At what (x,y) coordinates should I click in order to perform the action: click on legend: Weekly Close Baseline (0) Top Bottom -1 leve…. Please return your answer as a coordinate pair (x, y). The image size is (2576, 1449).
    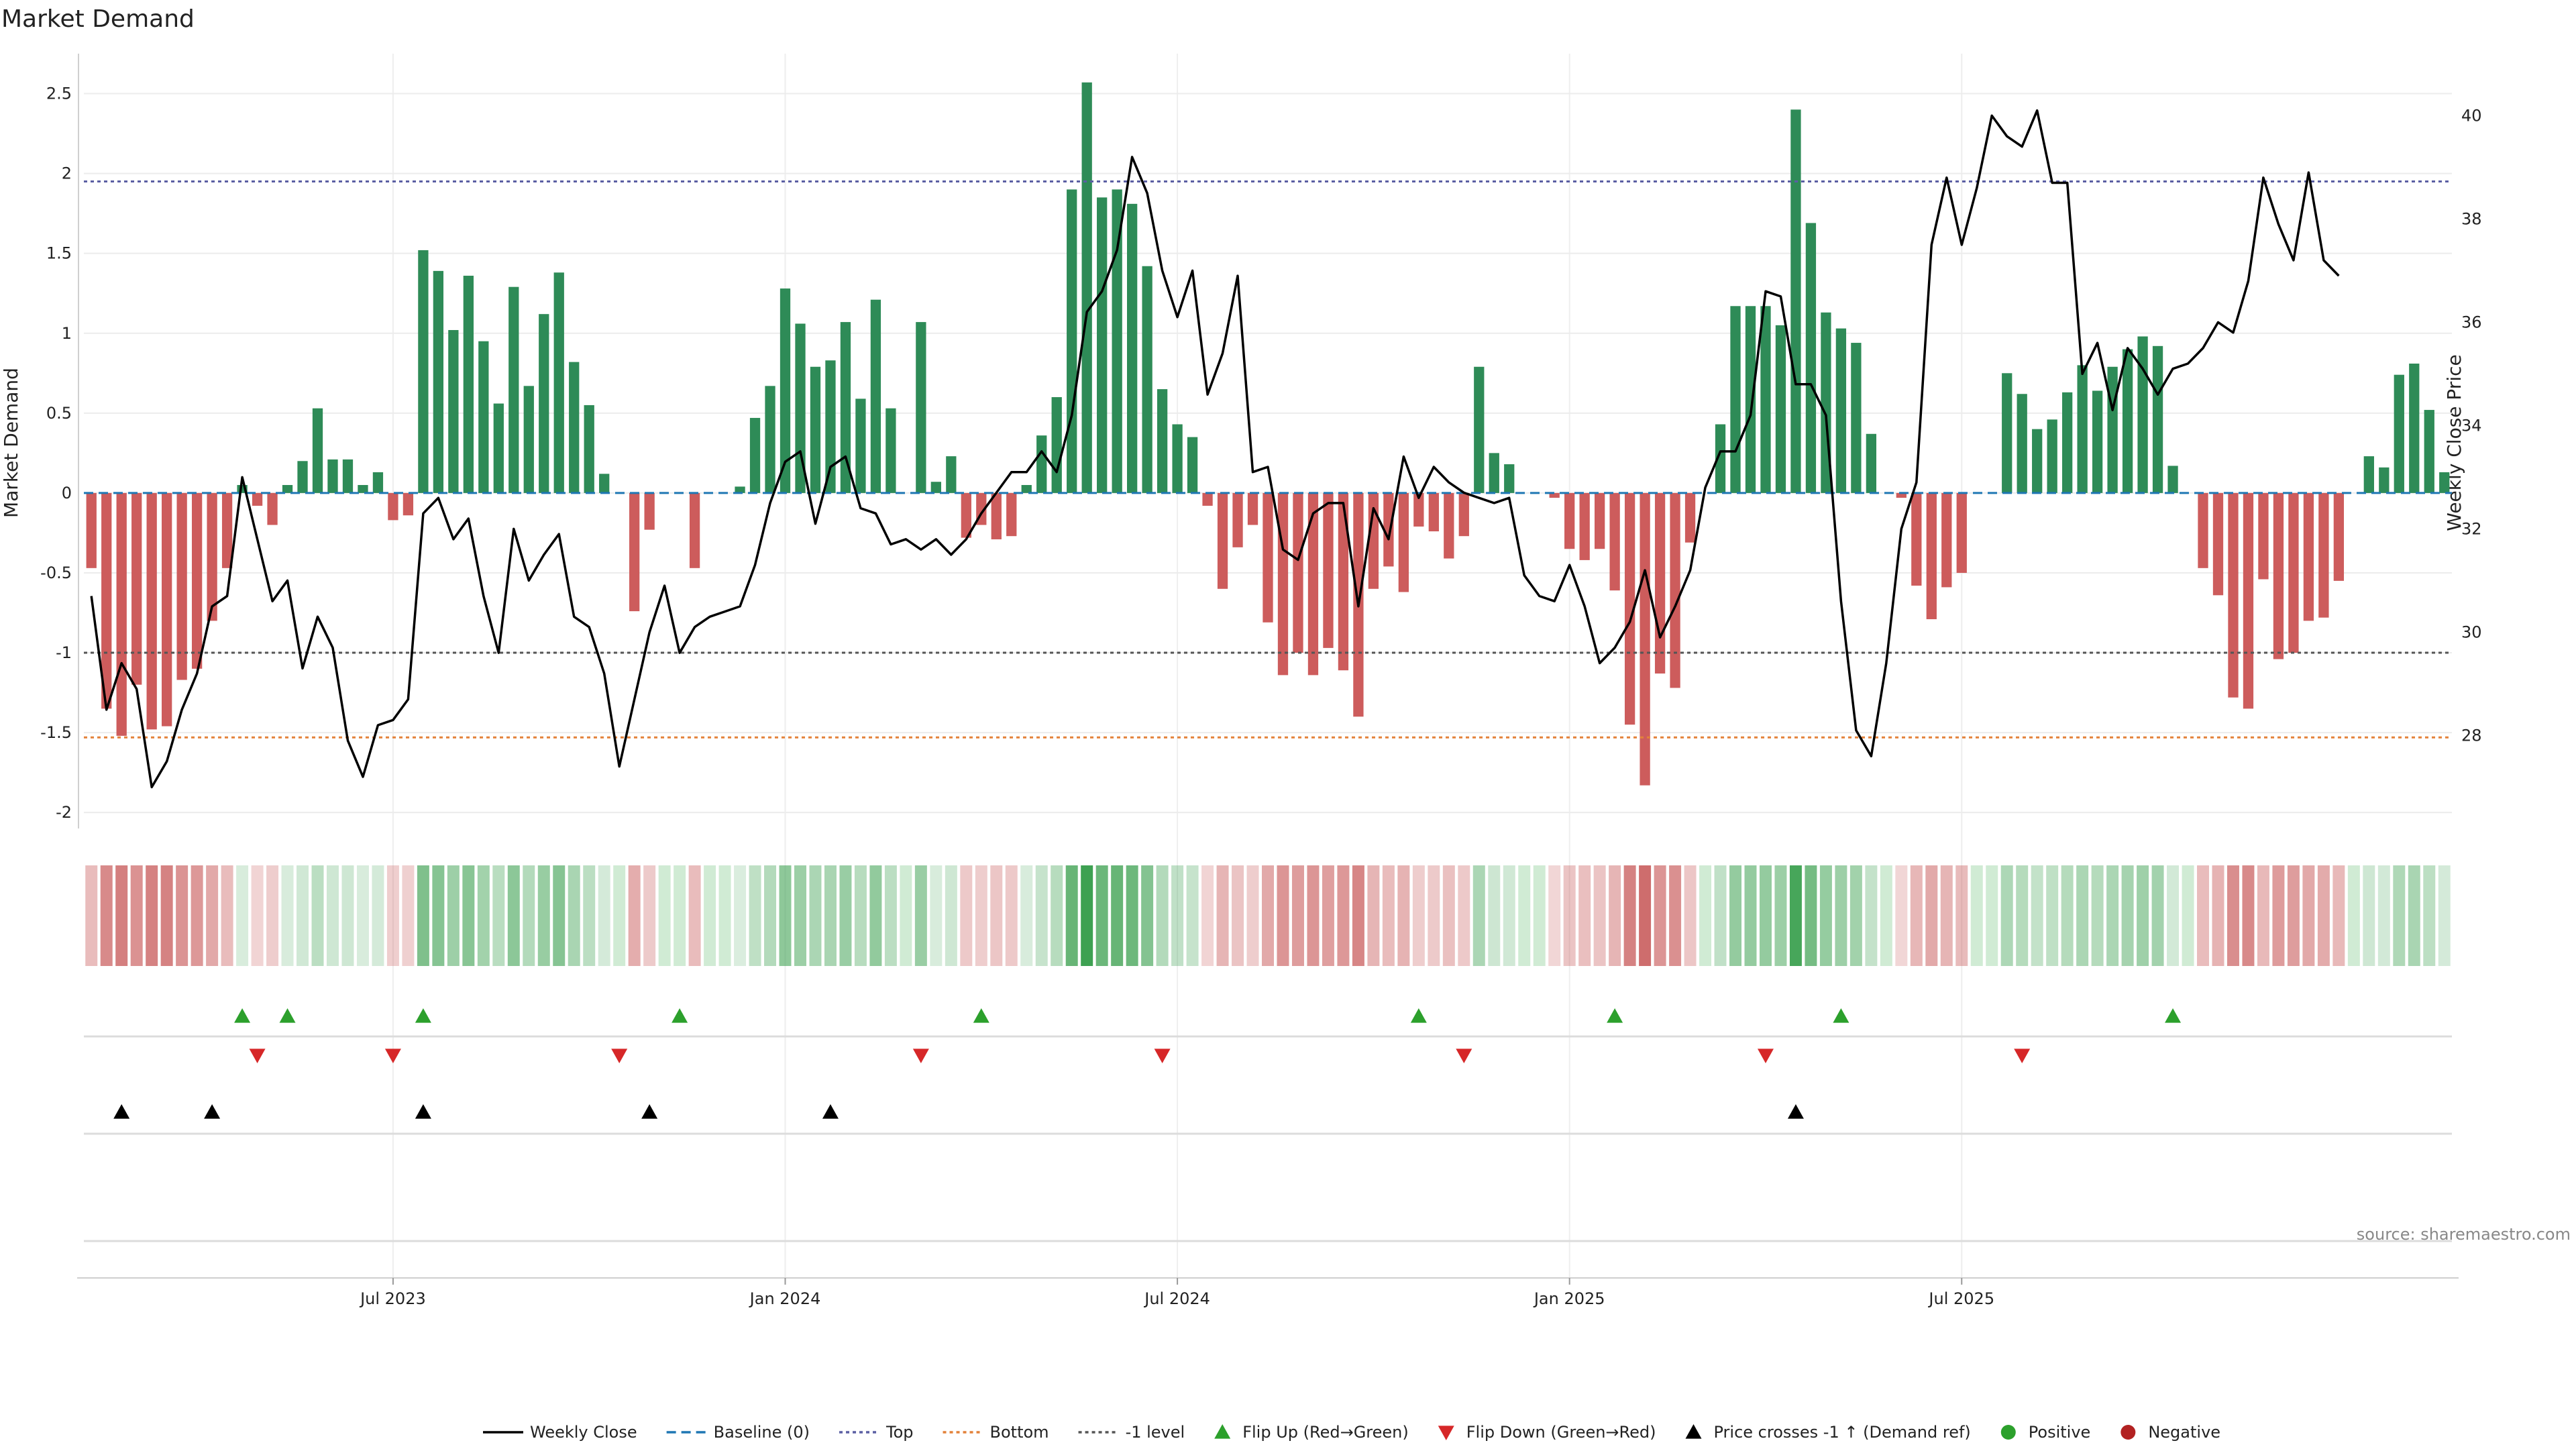
    Looking at the image, I should click on (1351, 1432).